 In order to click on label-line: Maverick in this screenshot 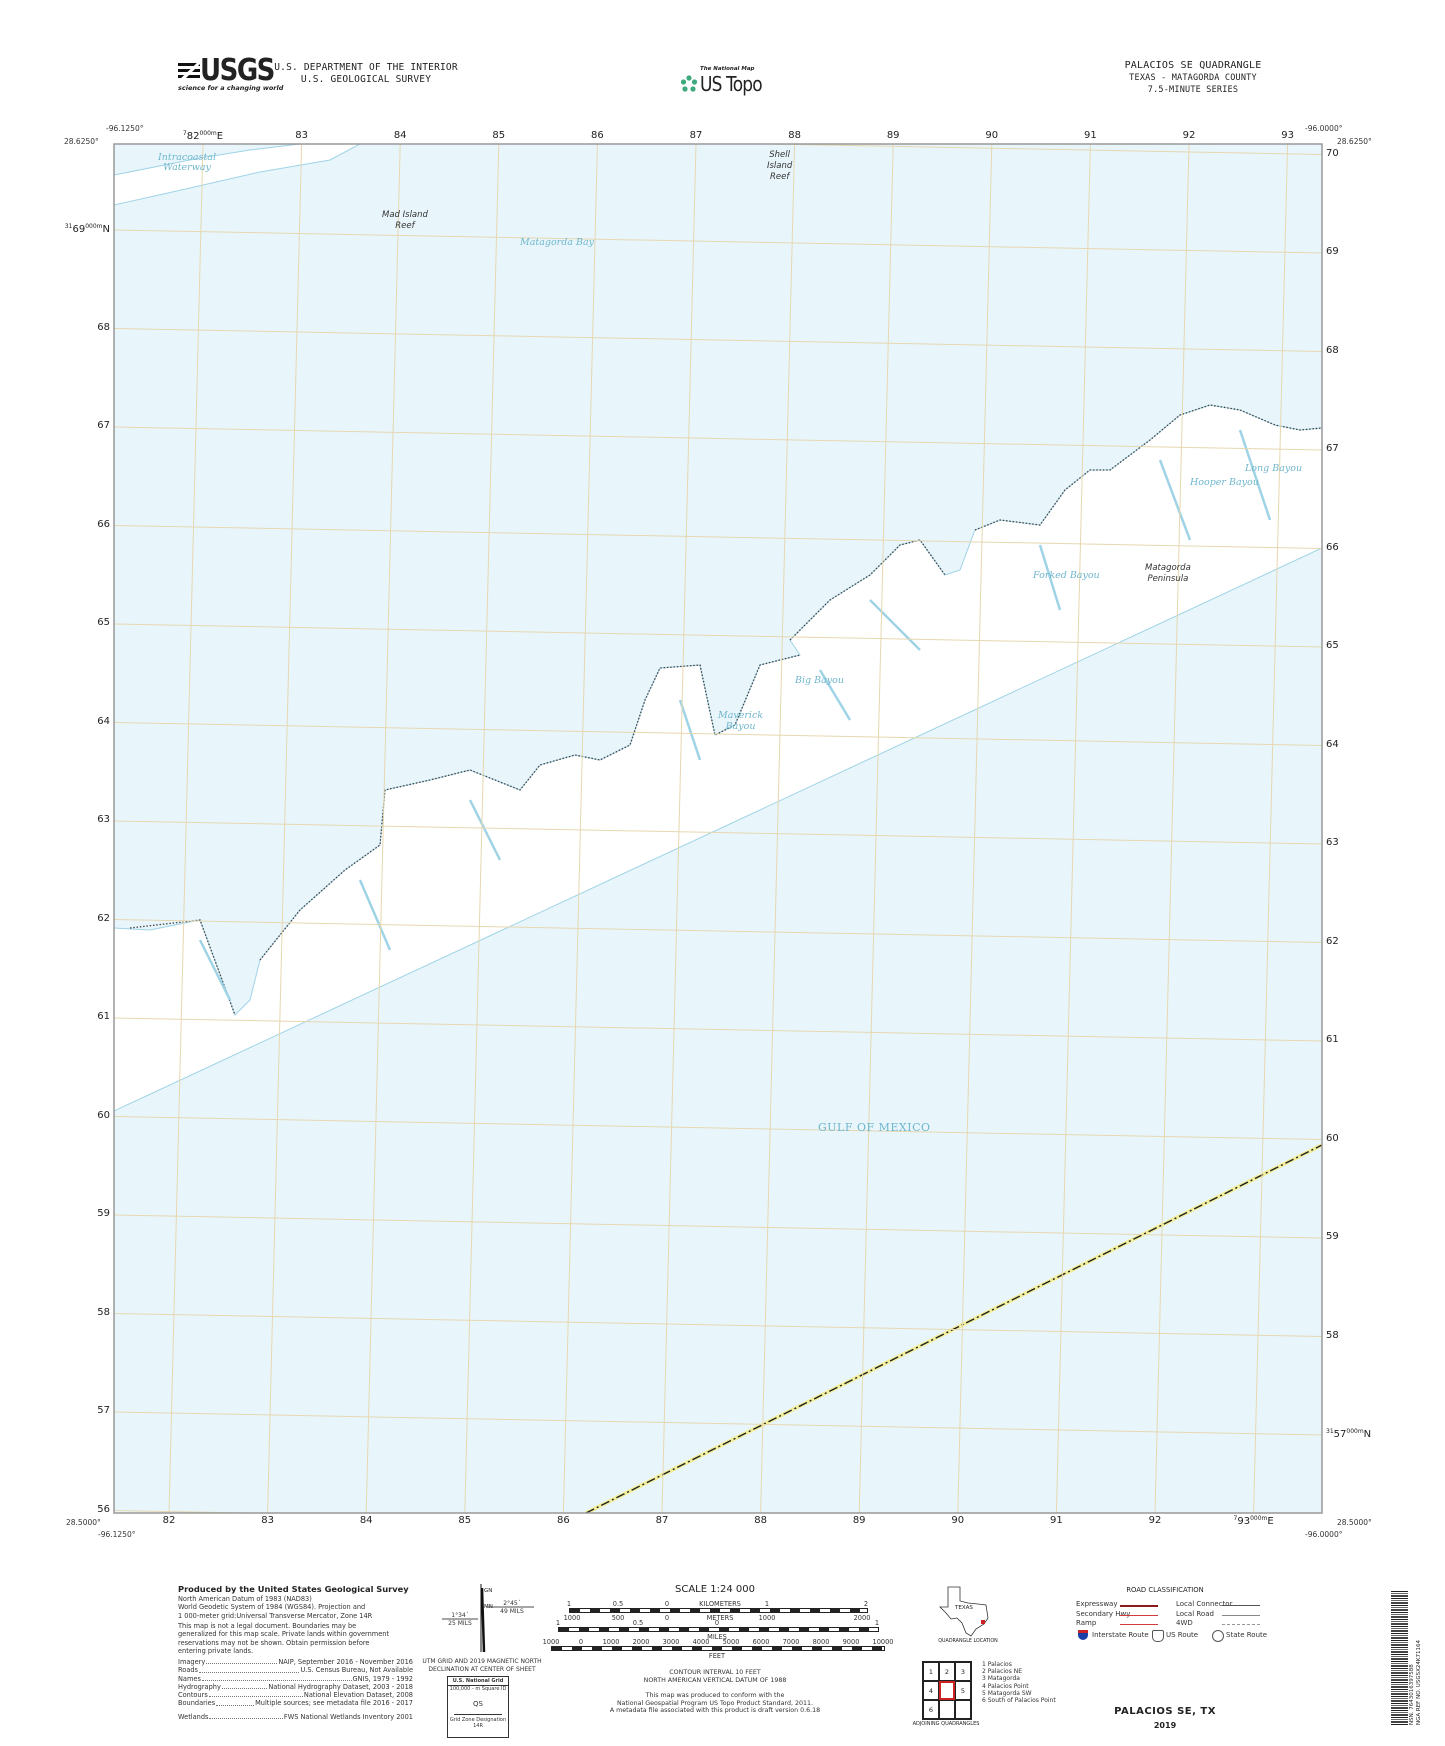, I will do `click(741, 715)`.